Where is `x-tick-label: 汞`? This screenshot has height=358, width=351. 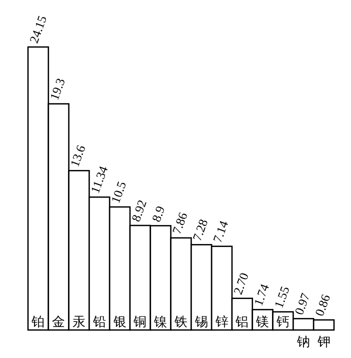 x-tick-label: 汞 is located at coordinates (79, 321).